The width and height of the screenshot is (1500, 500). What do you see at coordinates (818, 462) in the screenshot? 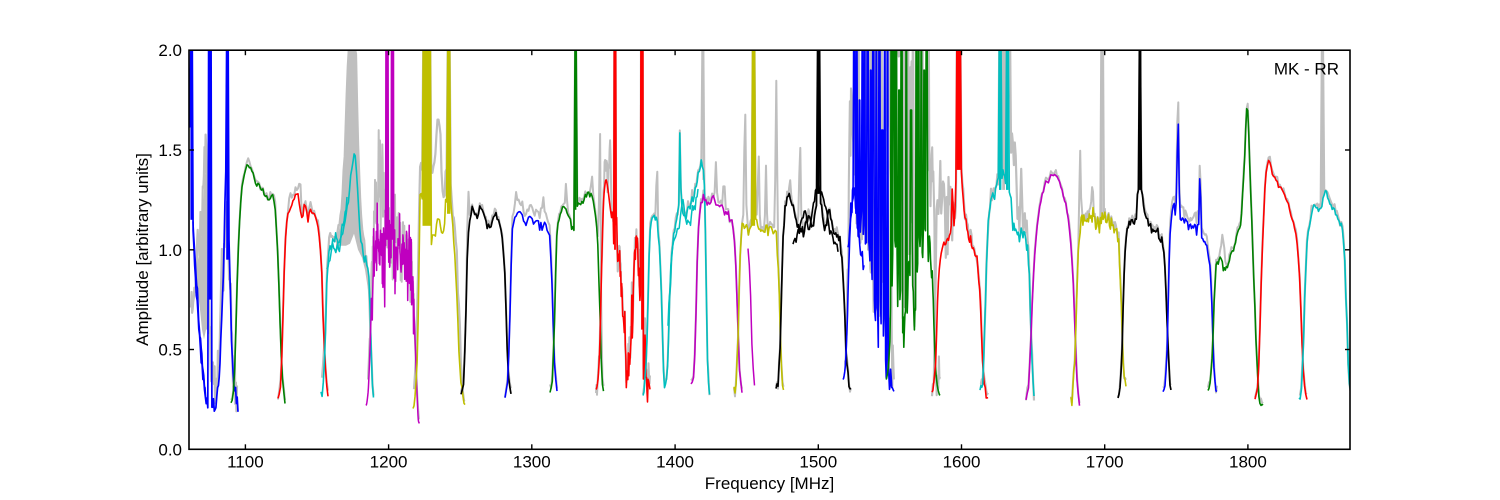
I see `svg-text: 1500` at bounding box center [818, 462].